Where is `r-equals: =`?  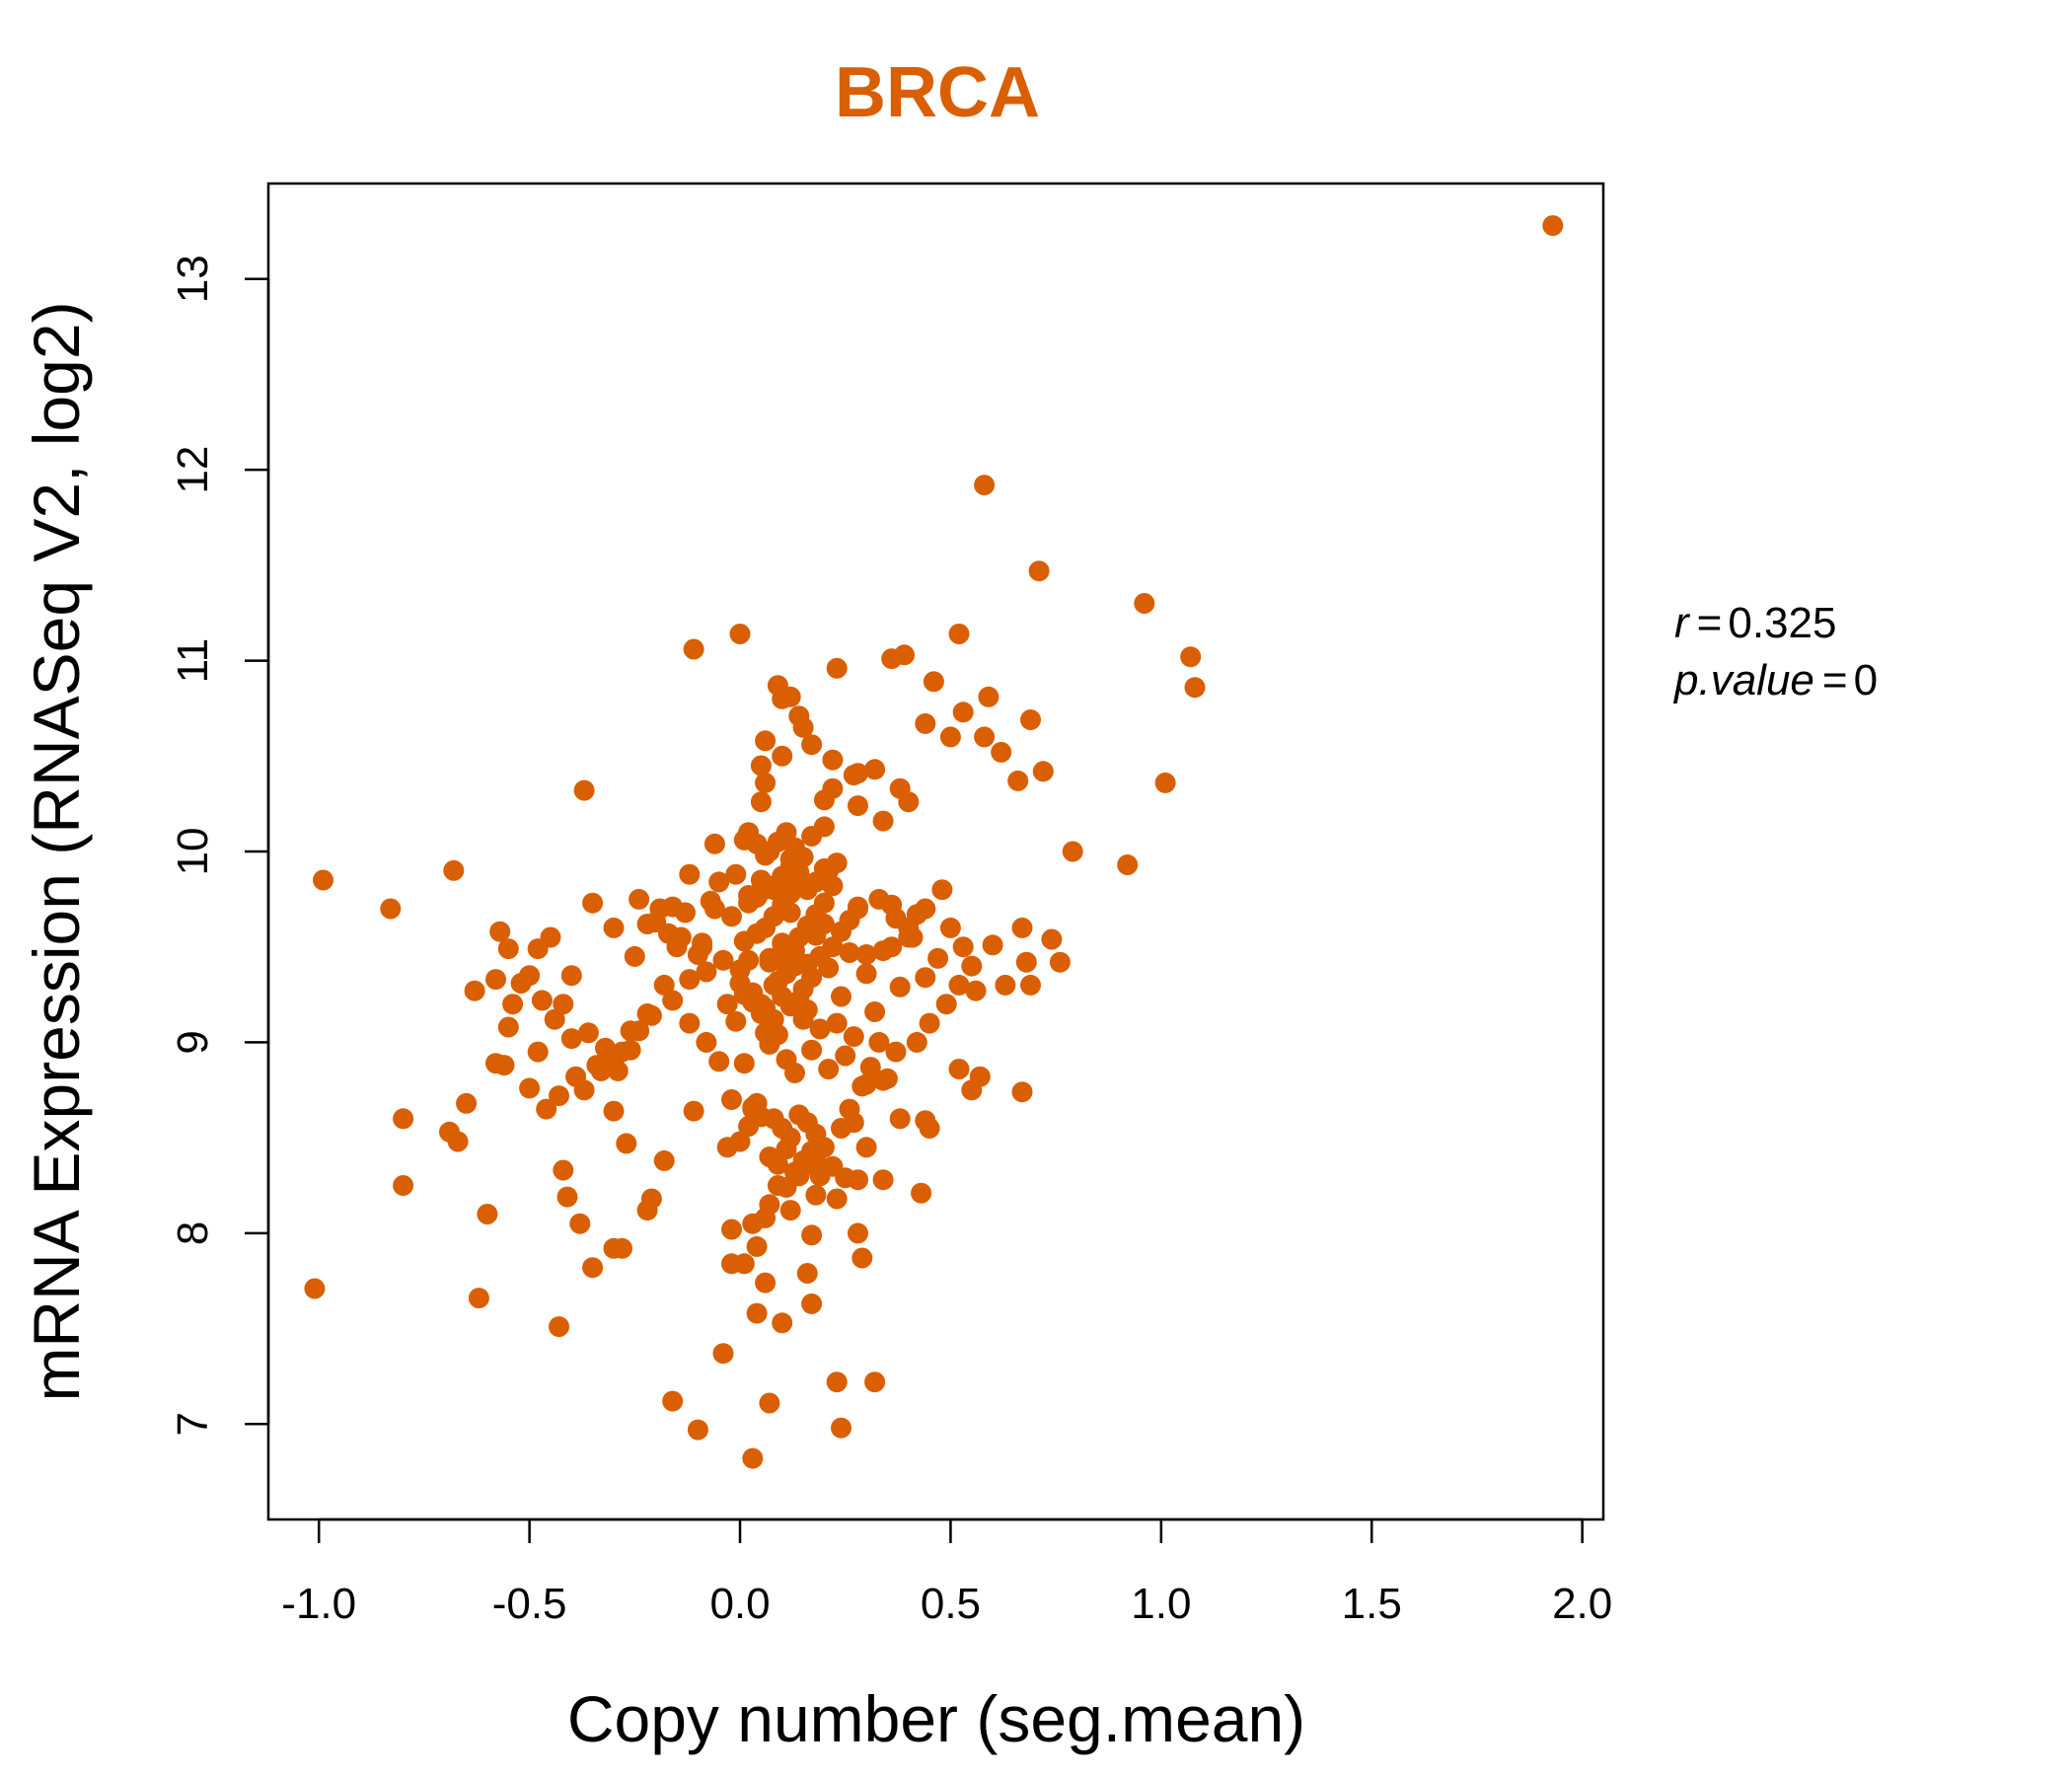
r-equals: = is located at coordinates (1710, 623).